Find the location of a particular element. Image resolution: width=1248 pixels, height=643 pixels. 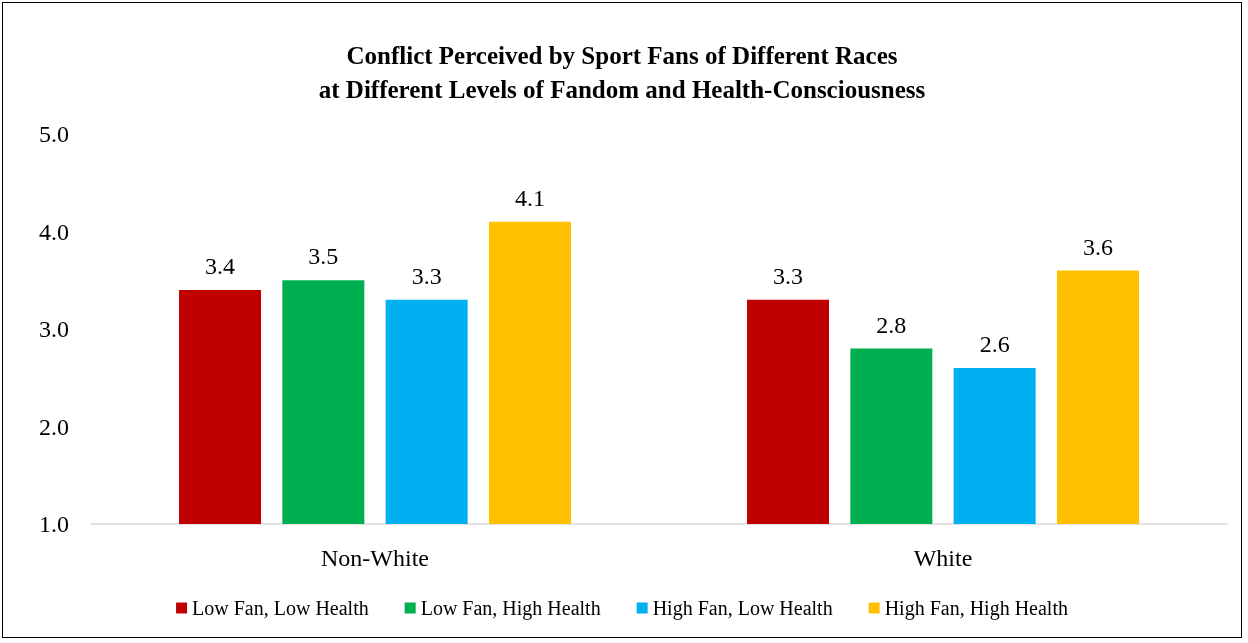

y-tick-label: 1.0 is located at coordinates (54, 524).